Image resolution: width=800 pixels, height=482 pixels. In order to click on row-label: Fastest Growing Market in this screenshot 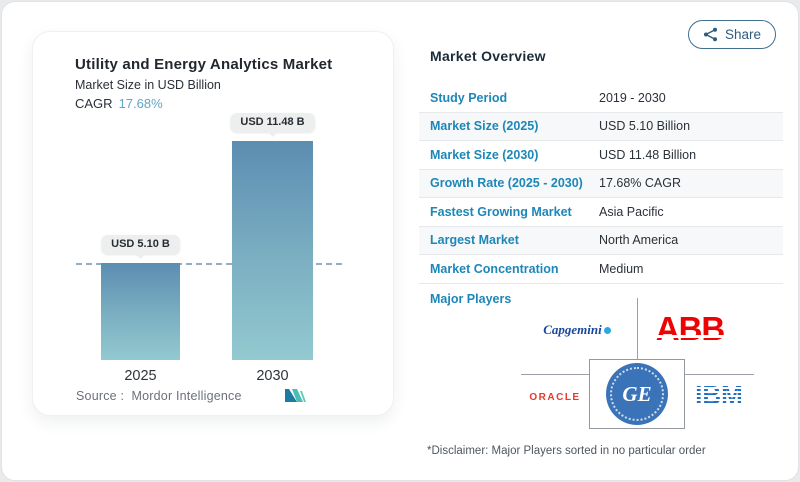, I will do `click(501, 211)`.